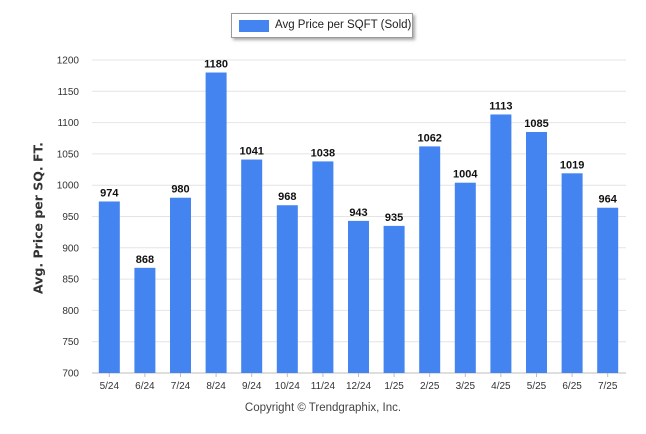  What do you see at coordinates (430, 386) in the screenshot?
I see `x-tick-label: 2/25` at bounding box center [430, 386].